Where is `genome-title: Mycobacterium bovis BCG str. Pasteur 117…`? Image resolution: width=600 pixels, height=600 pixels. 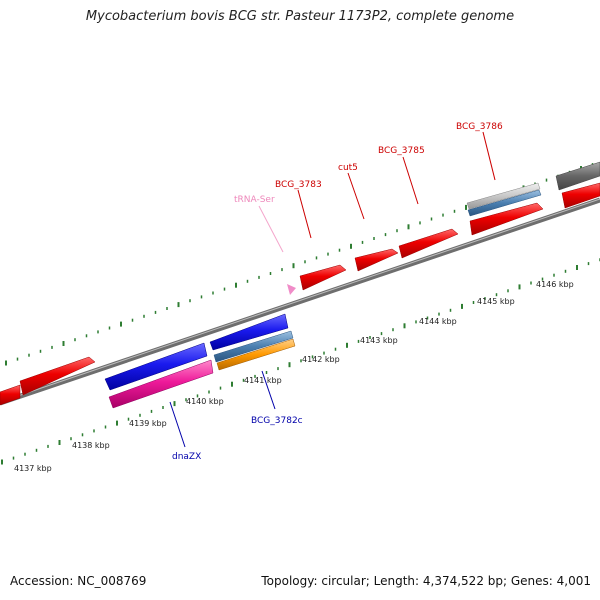 genome-title: Mycobacterium bovis BCG str. Pasteur 117… is located at coordinates (300, 16).